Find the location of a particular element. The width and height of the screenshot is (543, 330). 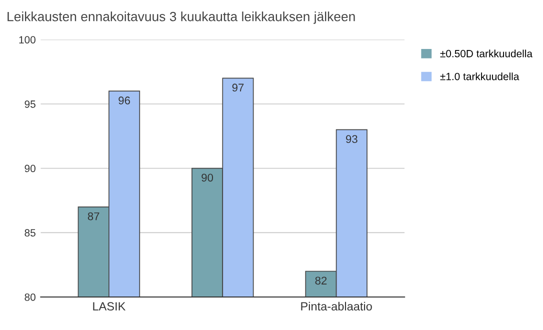

x-tick-label: LASIK is located at coordinates (109, 306).